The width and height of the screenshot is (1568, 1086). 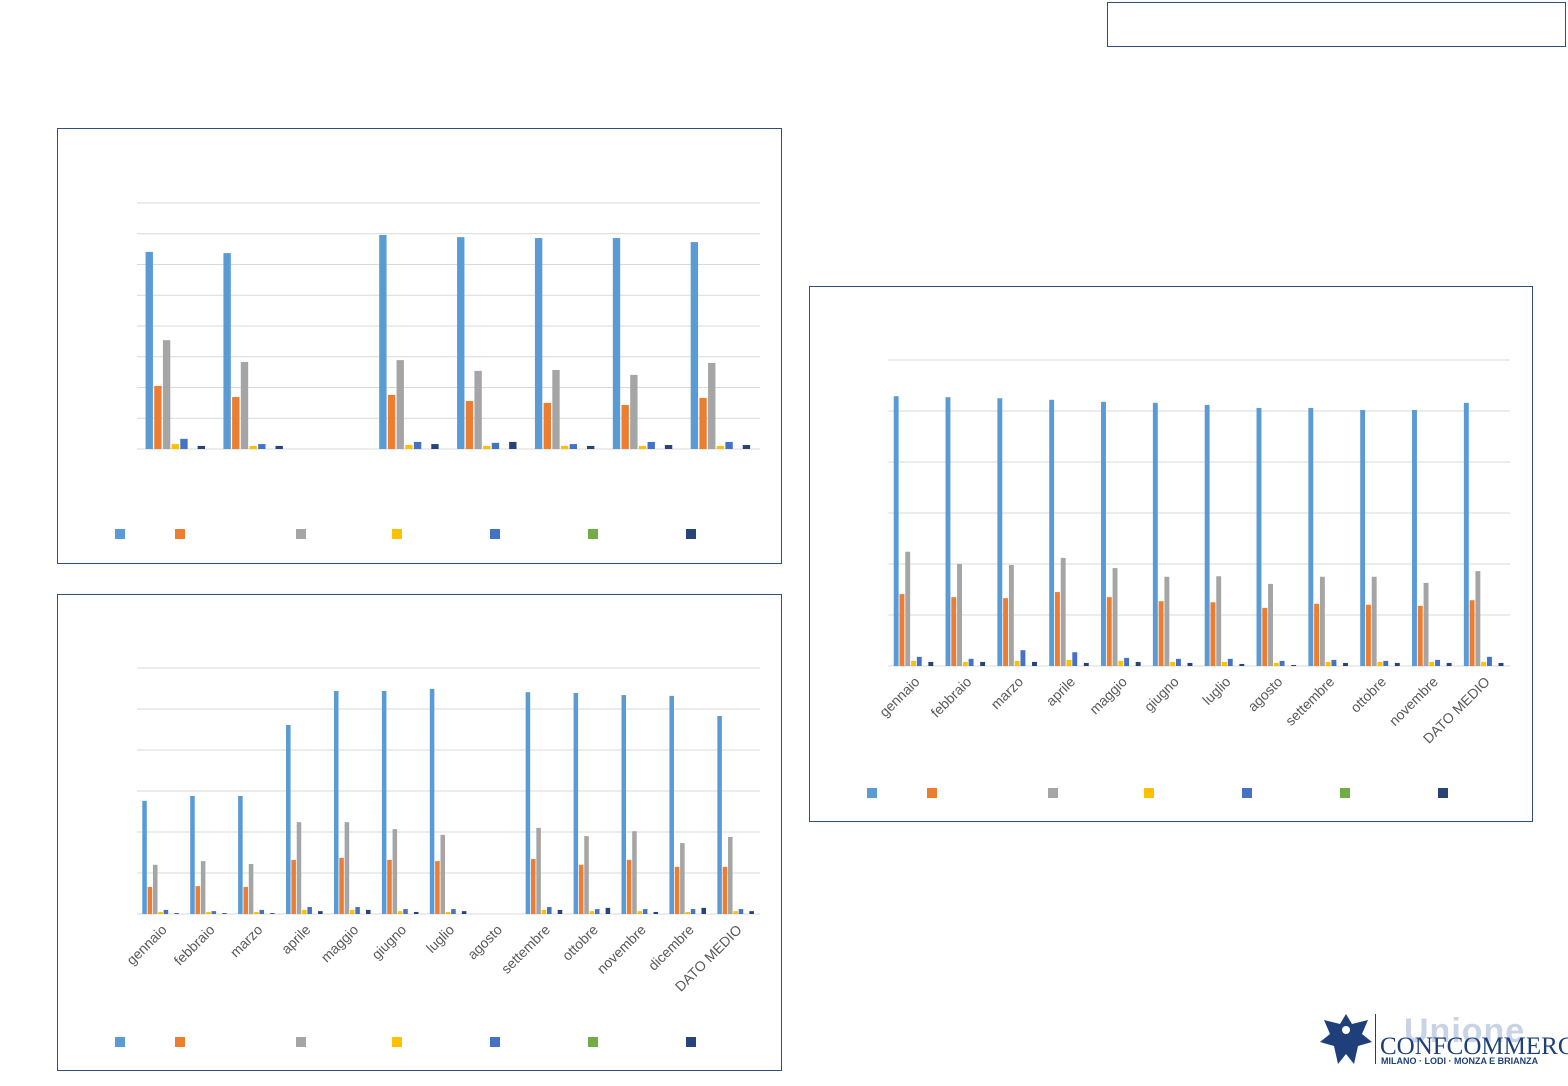 What do you see at coordinates (1216, 690) in the screenshot?
I see `x-tick-label: luglio` at bounding box center [1216, 690].